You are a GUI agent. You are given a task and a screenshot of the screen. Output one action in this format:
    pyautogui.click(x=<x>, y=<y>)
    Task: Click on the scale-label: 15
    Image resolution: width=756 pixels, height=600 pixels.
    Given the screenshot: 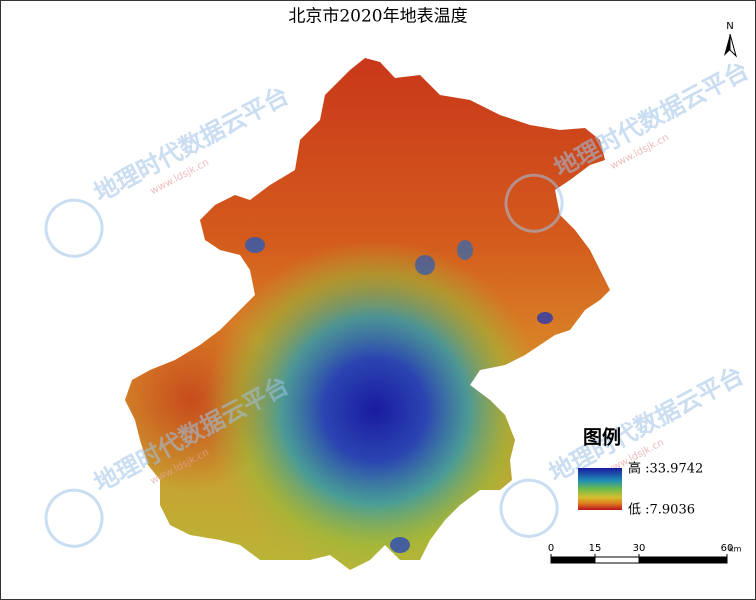 What is the action you would take?
    pyautogui.click(x=595, y=548)
    